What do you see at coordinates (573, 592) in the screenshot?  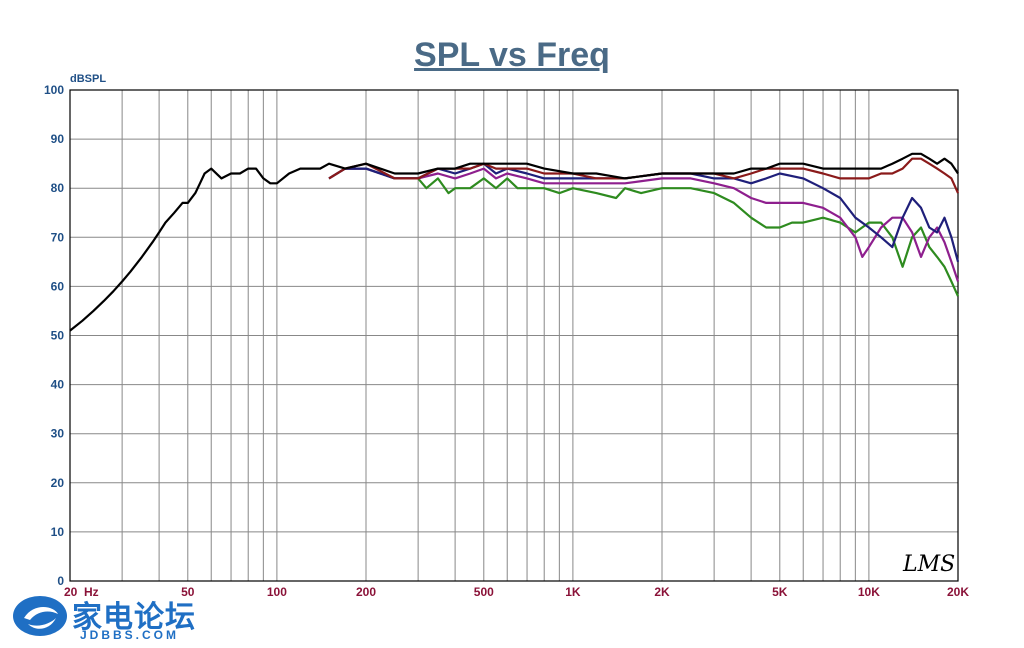 I see `x-tick-label: 1K` at bounding box center [573, 592].